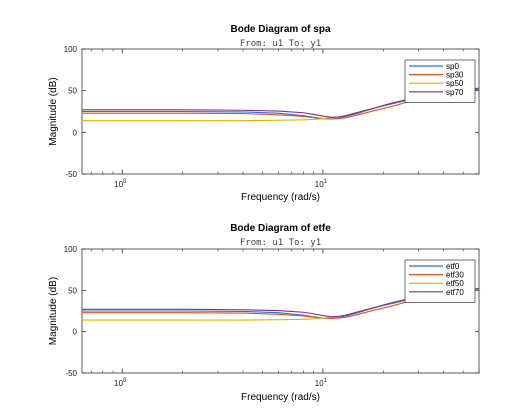 Image resolution: width=529 pixels, height=420 pixels. I want to click on legend-label: etf0, so click(453, 266).